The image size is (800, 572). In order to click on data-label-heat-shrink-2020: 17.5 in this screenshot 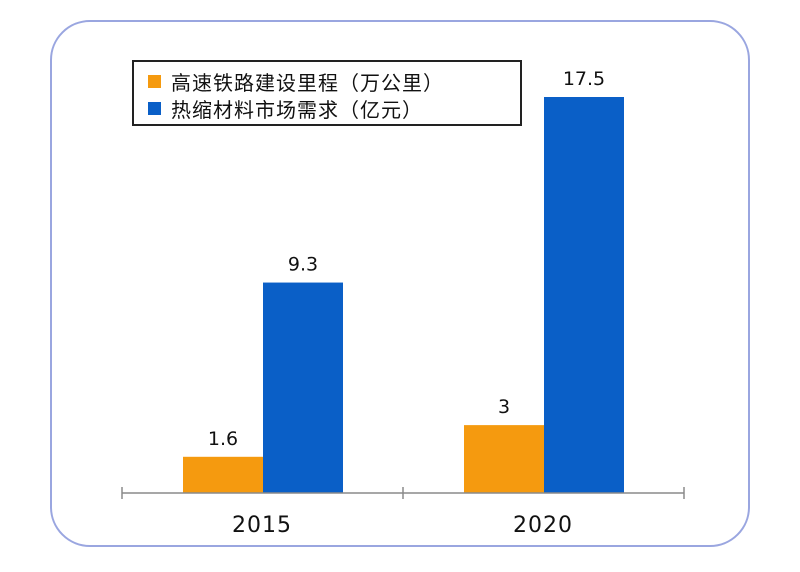, I will do `click(584, 79)`.